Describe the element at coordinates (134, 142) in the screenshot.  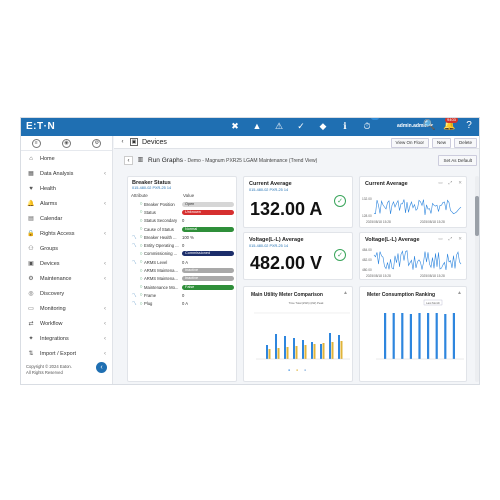
I see `device-icon: ▣` at that location.